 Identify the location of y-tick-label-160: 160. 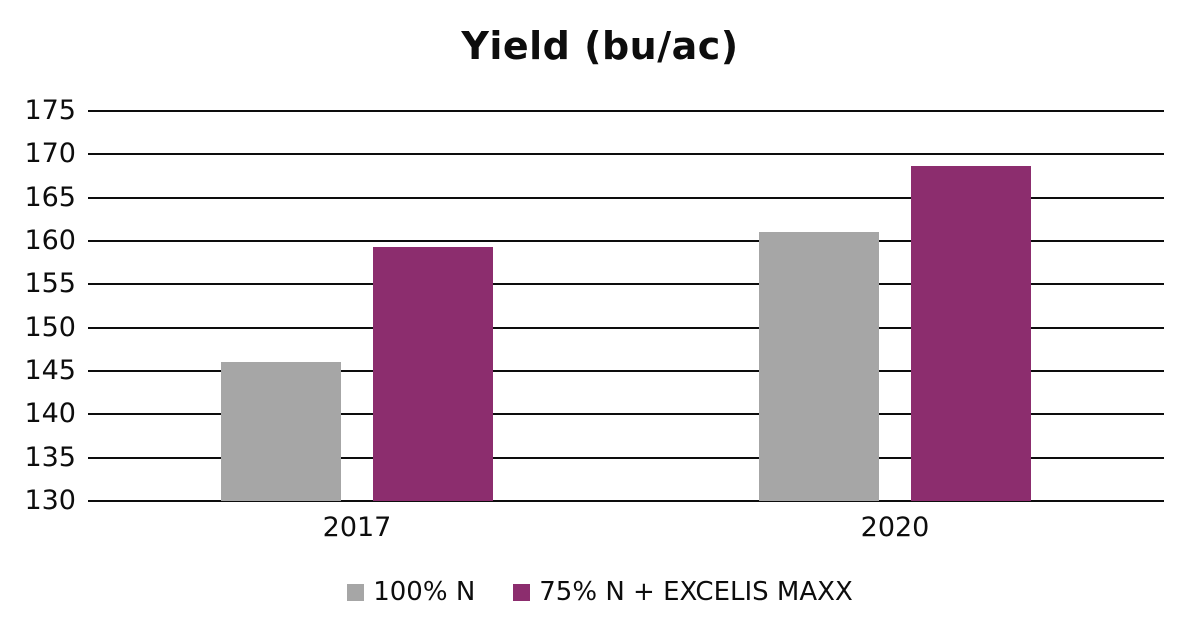
(50, 240).